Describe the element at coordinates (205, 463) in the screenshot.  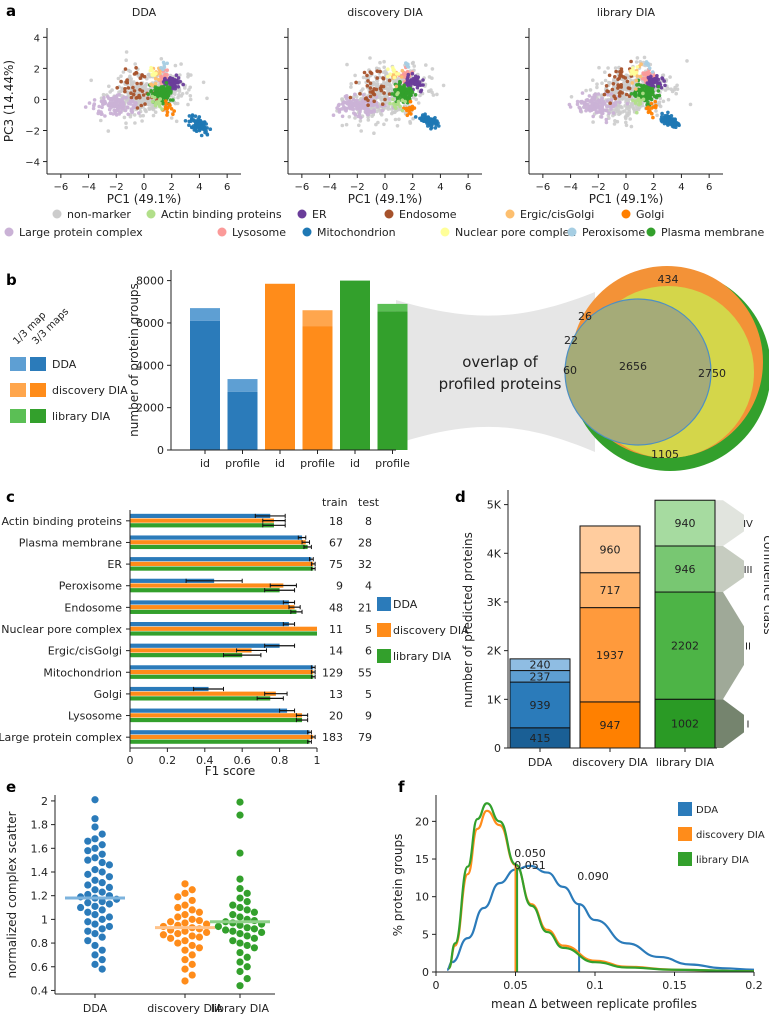
I see `x-tick-label: id` at that location.